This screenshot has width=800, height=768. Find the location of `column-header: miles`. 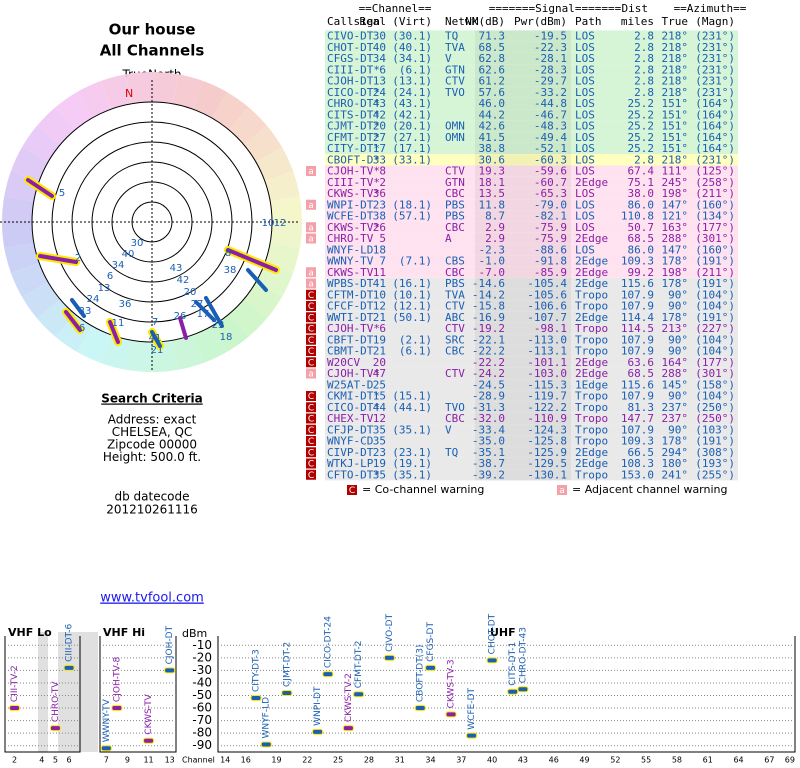

column-header: miles is located at coordinates (637, 21).